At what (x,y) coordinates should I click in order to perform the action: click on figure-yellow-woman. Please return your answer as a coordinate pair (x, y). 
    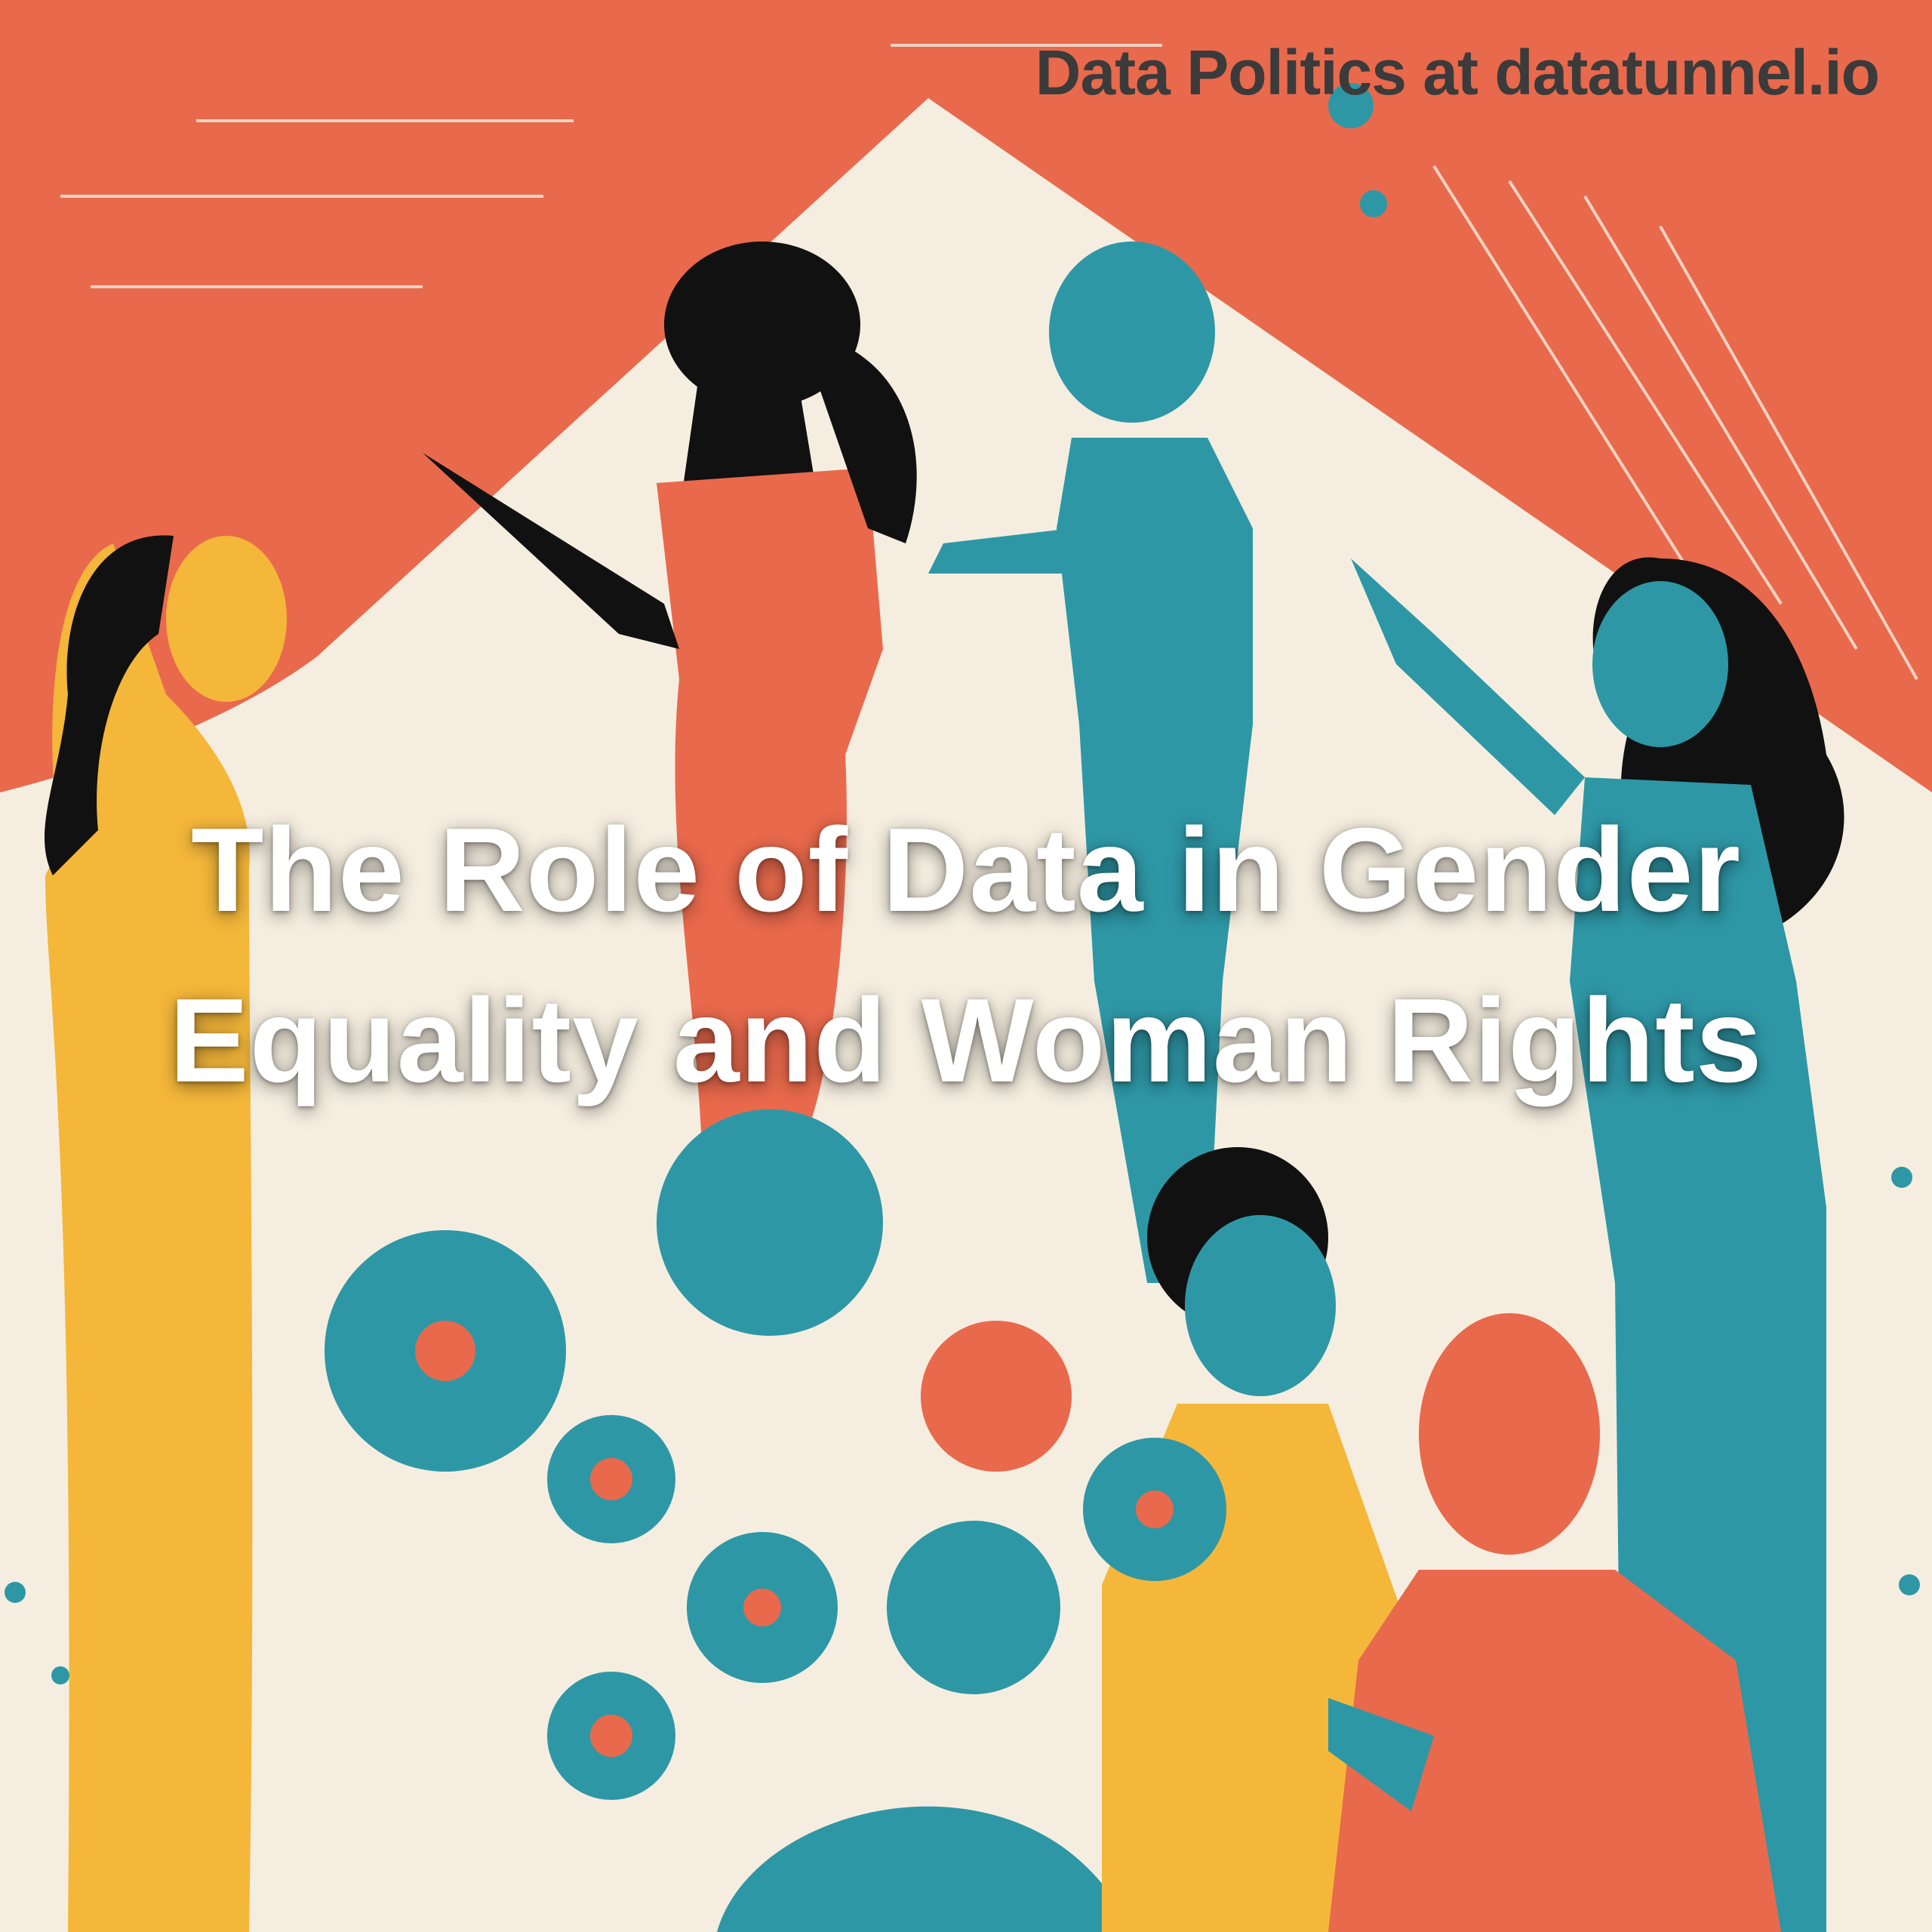
    Looking at the image, I should click on (166, 1233).